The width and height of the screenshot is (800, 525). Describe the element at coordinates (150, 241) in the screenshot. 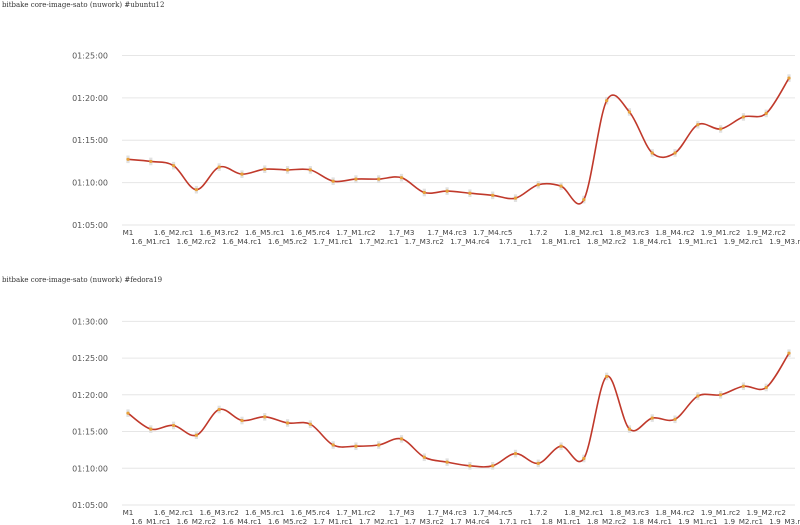

I see `x-tick-label: 1.6_M1.rc1` at that location.